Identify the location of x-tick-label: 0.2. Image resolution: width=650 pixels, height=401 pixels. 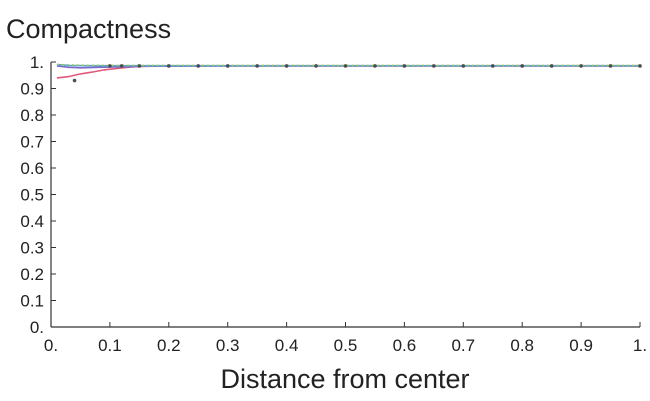
(169, 345).